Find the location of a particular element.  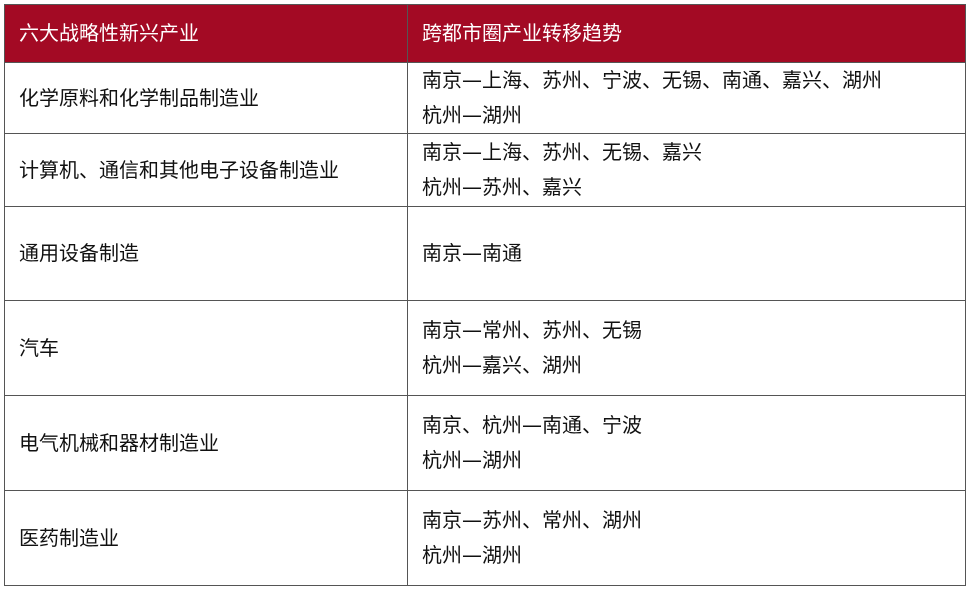

trend-cell: 南京—上海、苏州、宁波、无锡、南通、嘉兴、湖州 杭州—湖州 is located at coordinates (686, 98).